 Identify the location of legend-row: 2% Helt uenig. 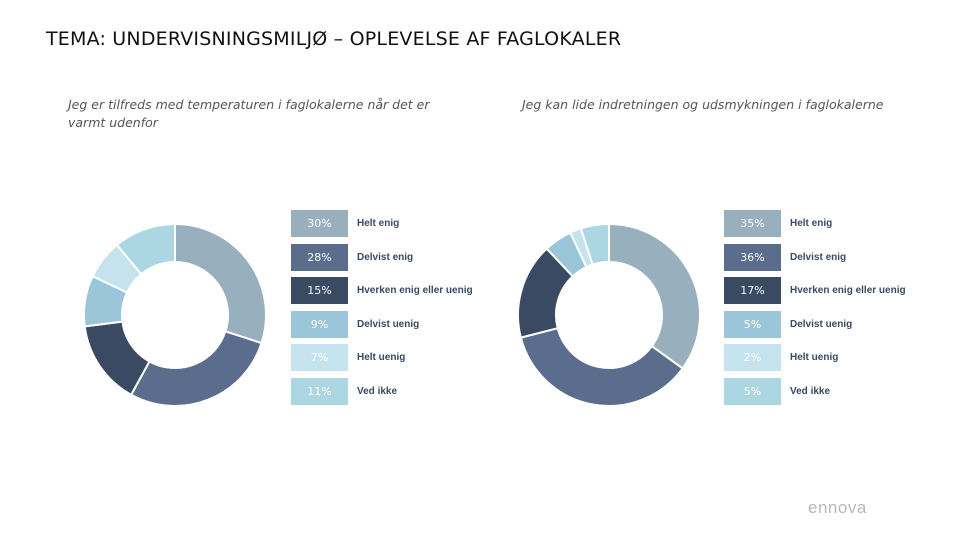
(842, 357).